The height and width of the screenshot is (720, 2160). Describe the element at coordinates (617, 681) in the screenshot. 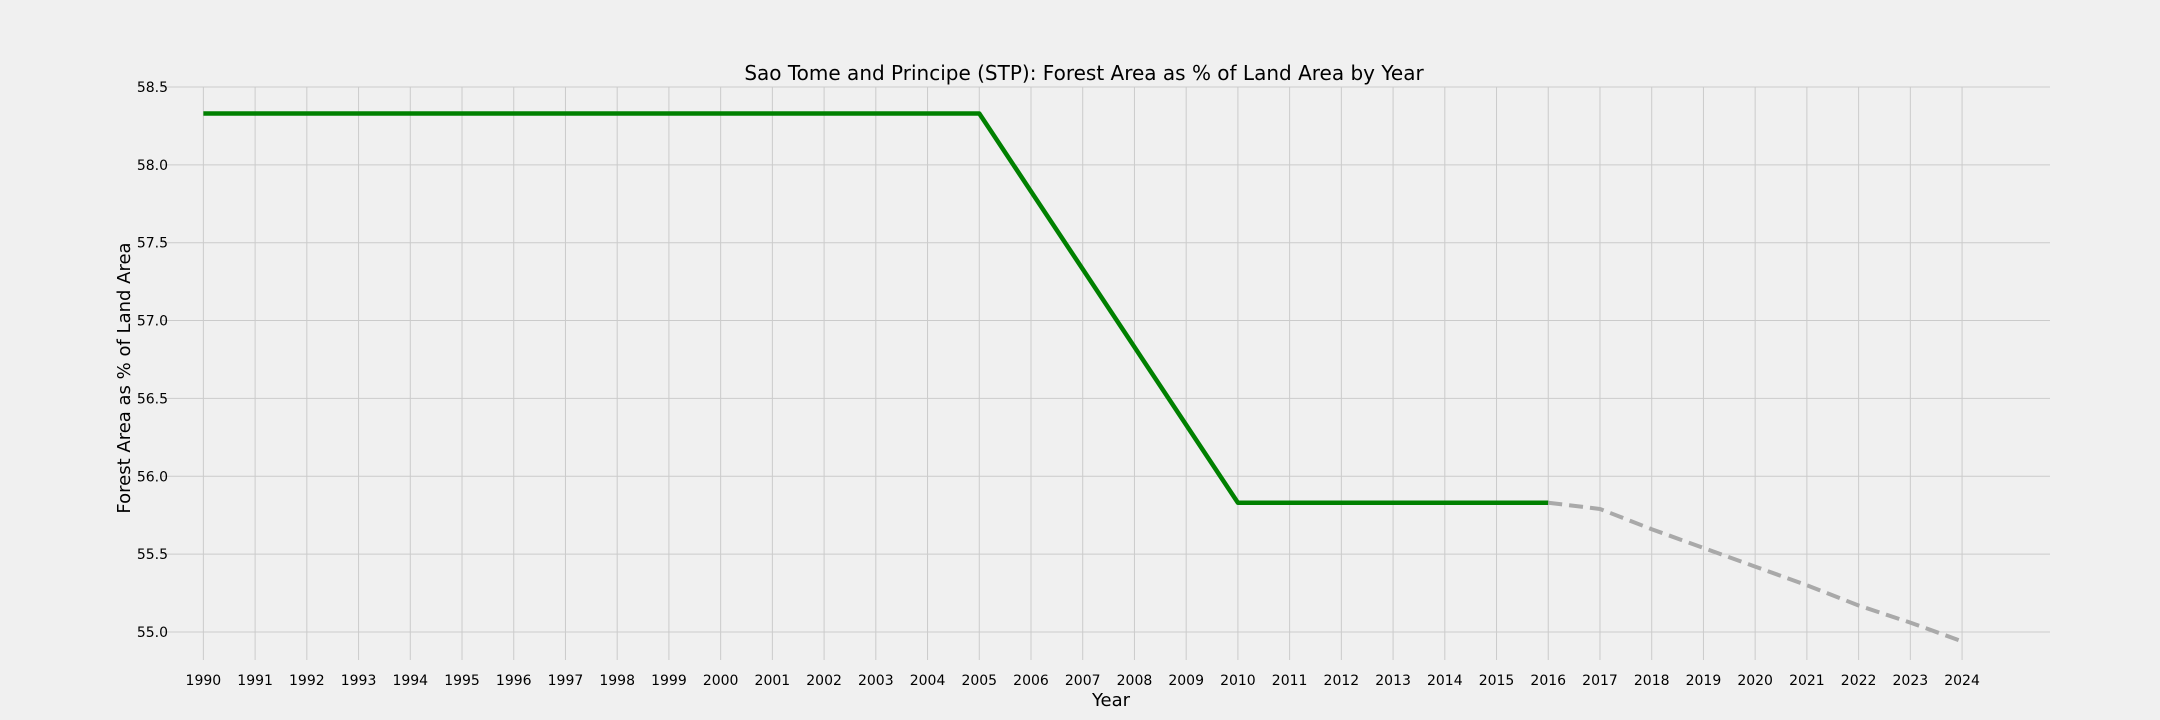

I see `x-tick-label: 1998` at that location.